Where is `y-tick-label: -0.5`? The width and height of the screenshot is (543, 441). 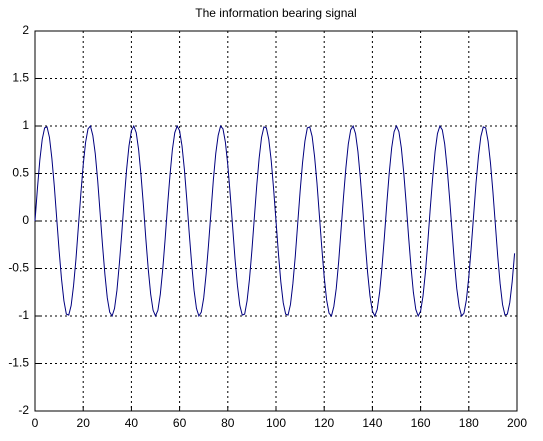
y-tick-label: -0.5 is located at coordinates (18, 268).